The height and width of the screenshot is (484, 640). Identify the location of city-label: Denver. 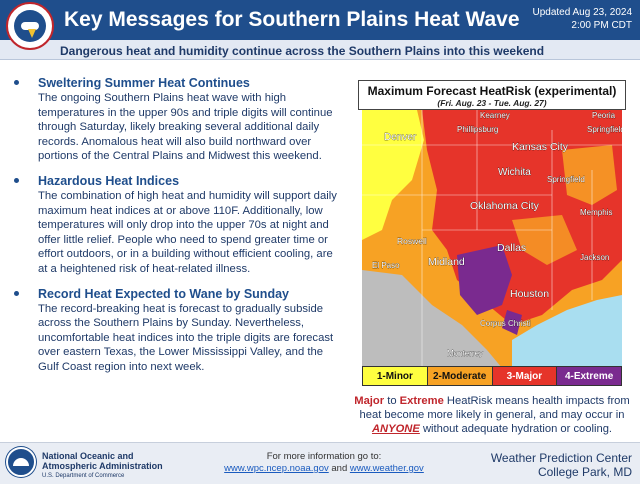
(400, 137).